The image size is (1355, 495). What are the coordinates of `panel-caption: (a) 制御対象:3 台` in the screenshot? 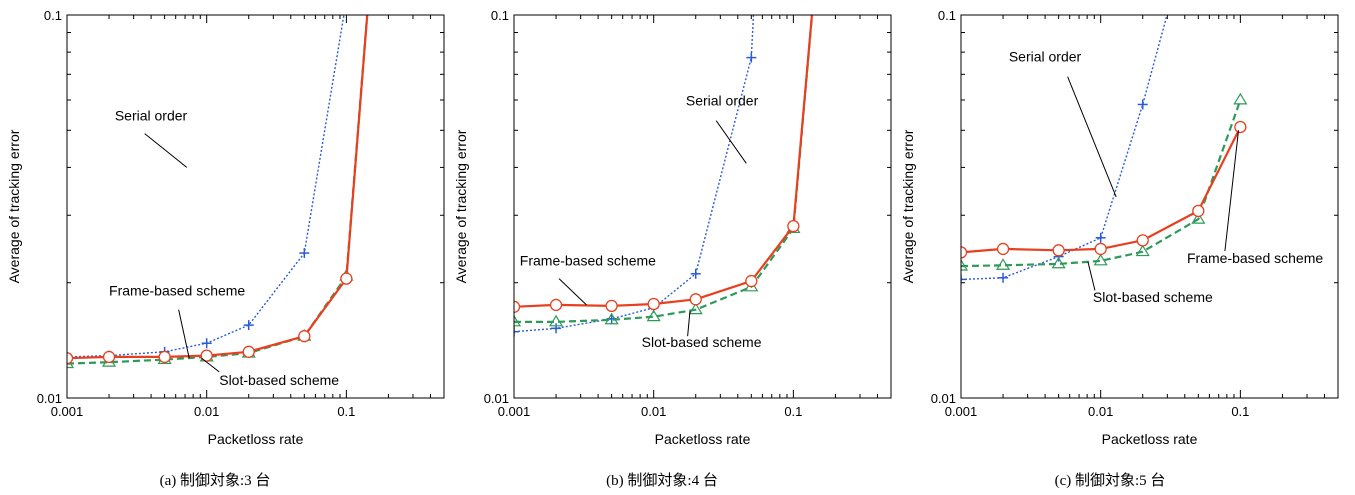 It's located at (215, 480).